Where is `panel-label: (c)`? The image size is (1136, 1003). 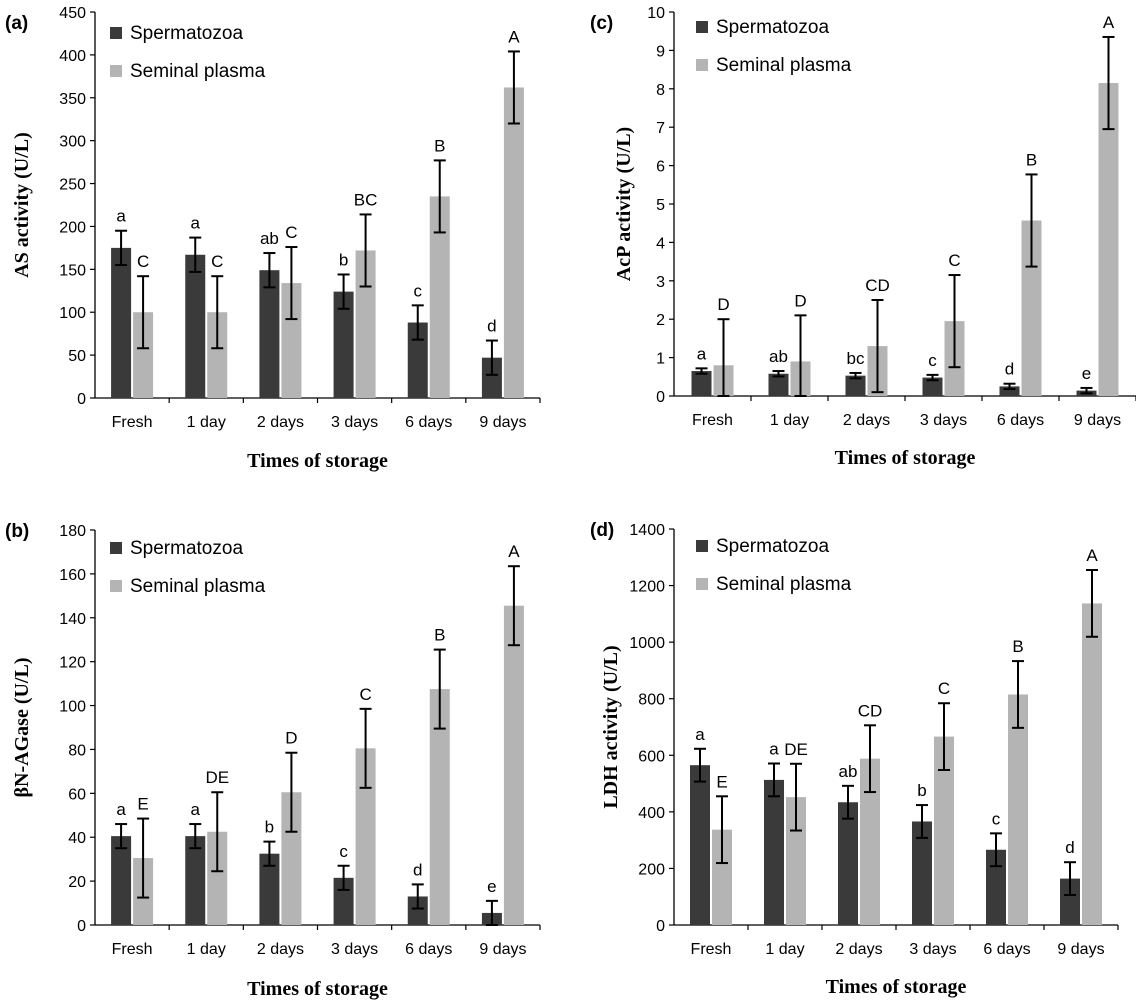
panel-label: (c) is located at coordinates (601, 23).